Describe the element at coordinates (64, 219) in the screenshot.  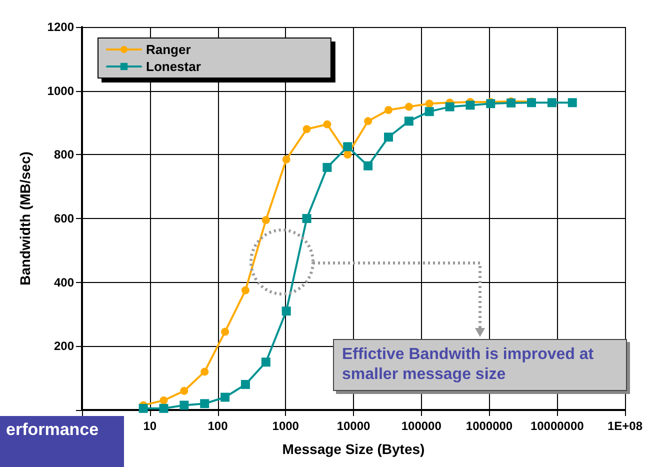
I see `y-tick-label: 600` at that location.